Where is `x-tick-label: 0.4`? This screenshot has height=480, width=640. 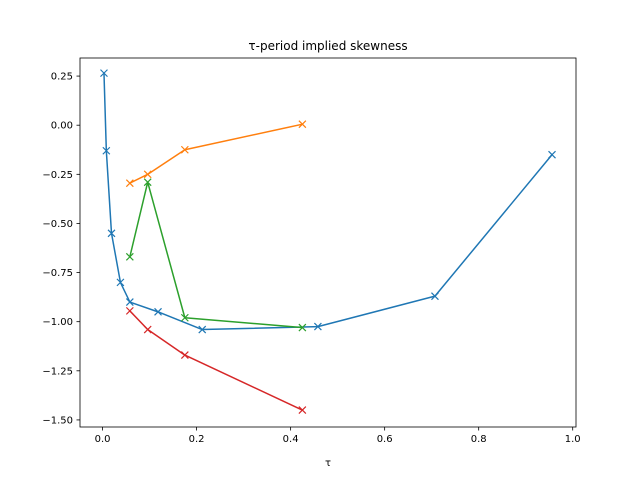
x-tick-label: 0.4 is located at coordinates (291, 439).